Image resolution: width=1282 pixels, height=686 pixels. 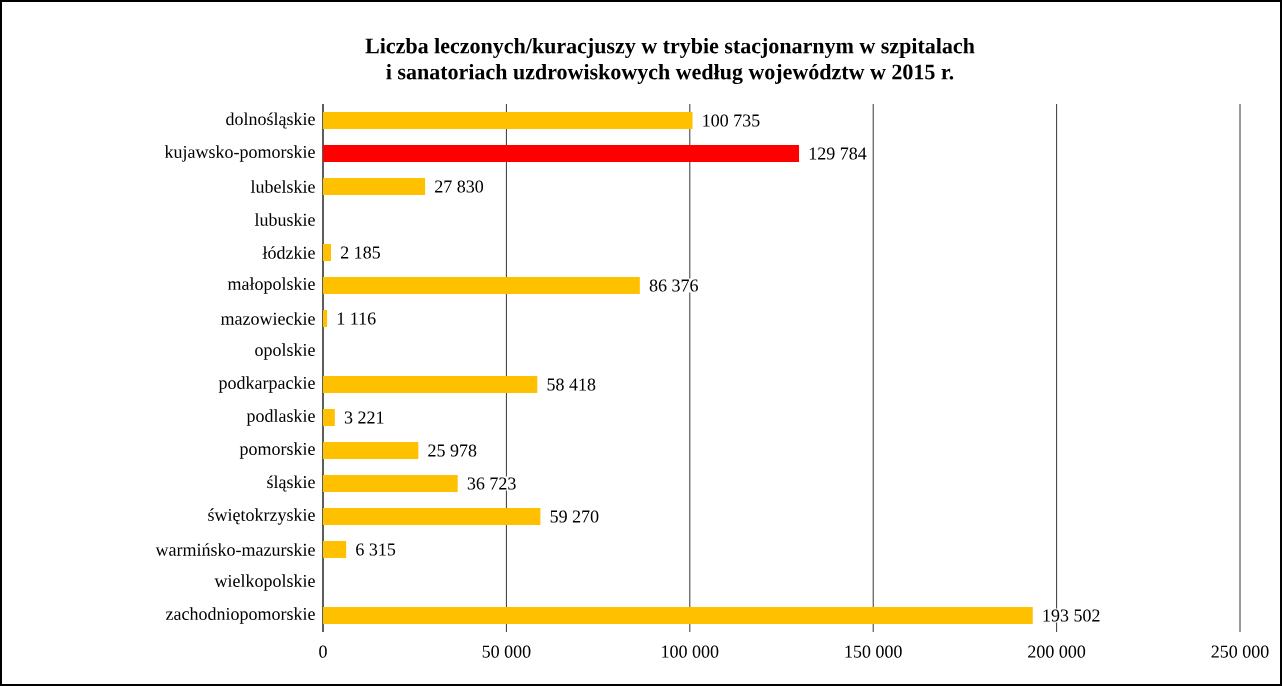 I want to click on y-tick-label: małopolskie, so click(x=271, y=285).